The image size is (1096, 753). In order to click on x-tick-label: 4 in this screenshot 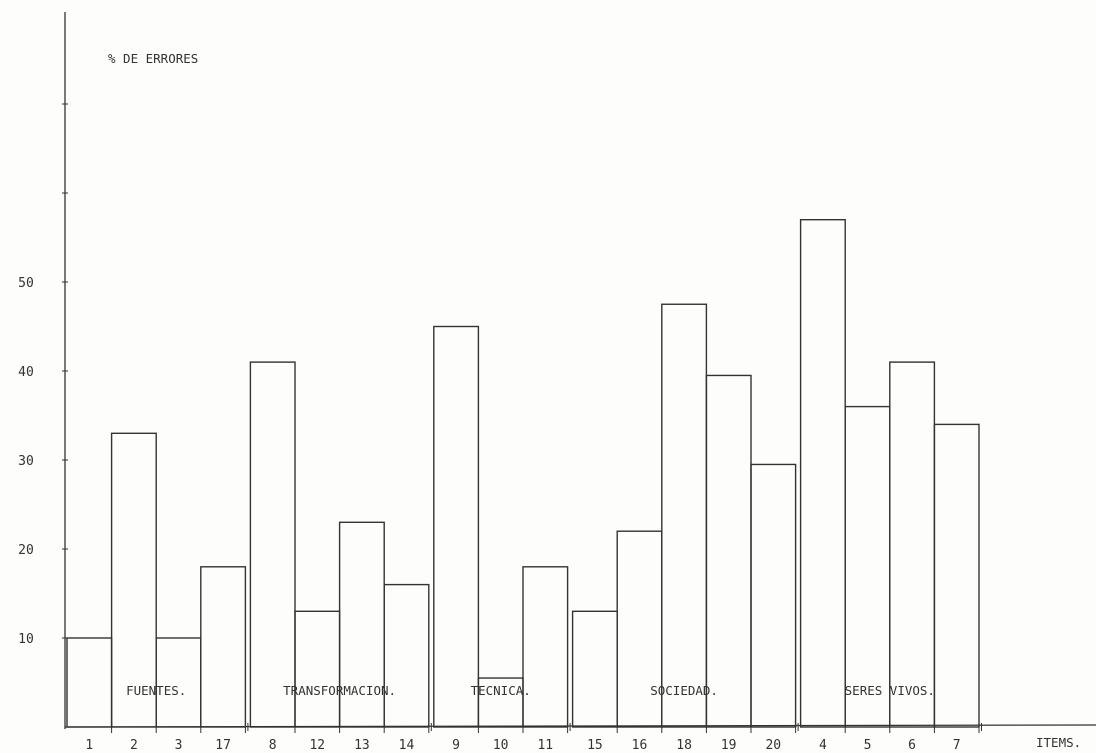, I will do `click(823, 745)`.